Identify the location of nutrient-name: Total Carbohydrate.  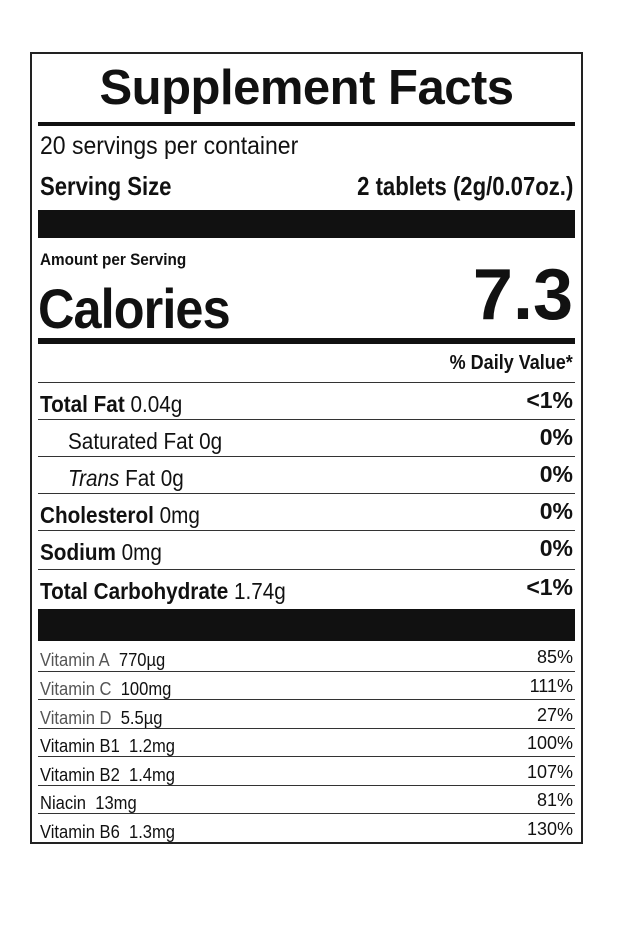
(134, 591).